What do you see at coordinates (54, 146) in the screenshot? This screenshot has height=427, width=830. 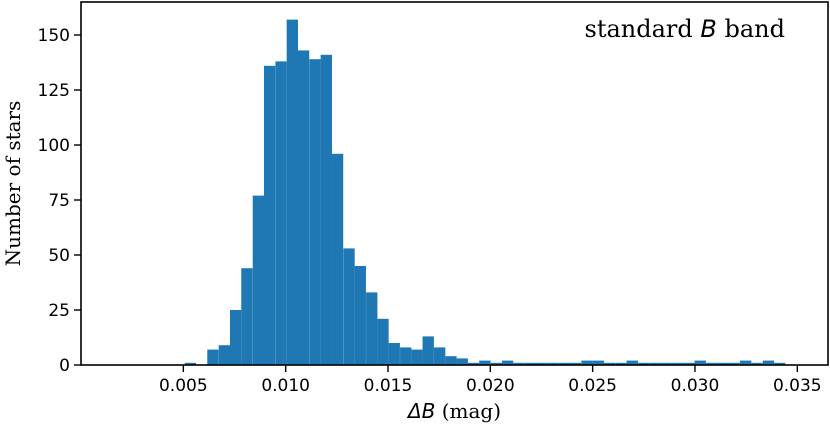 I see `y-tick-label: 100` at bounding box center [54, 146].